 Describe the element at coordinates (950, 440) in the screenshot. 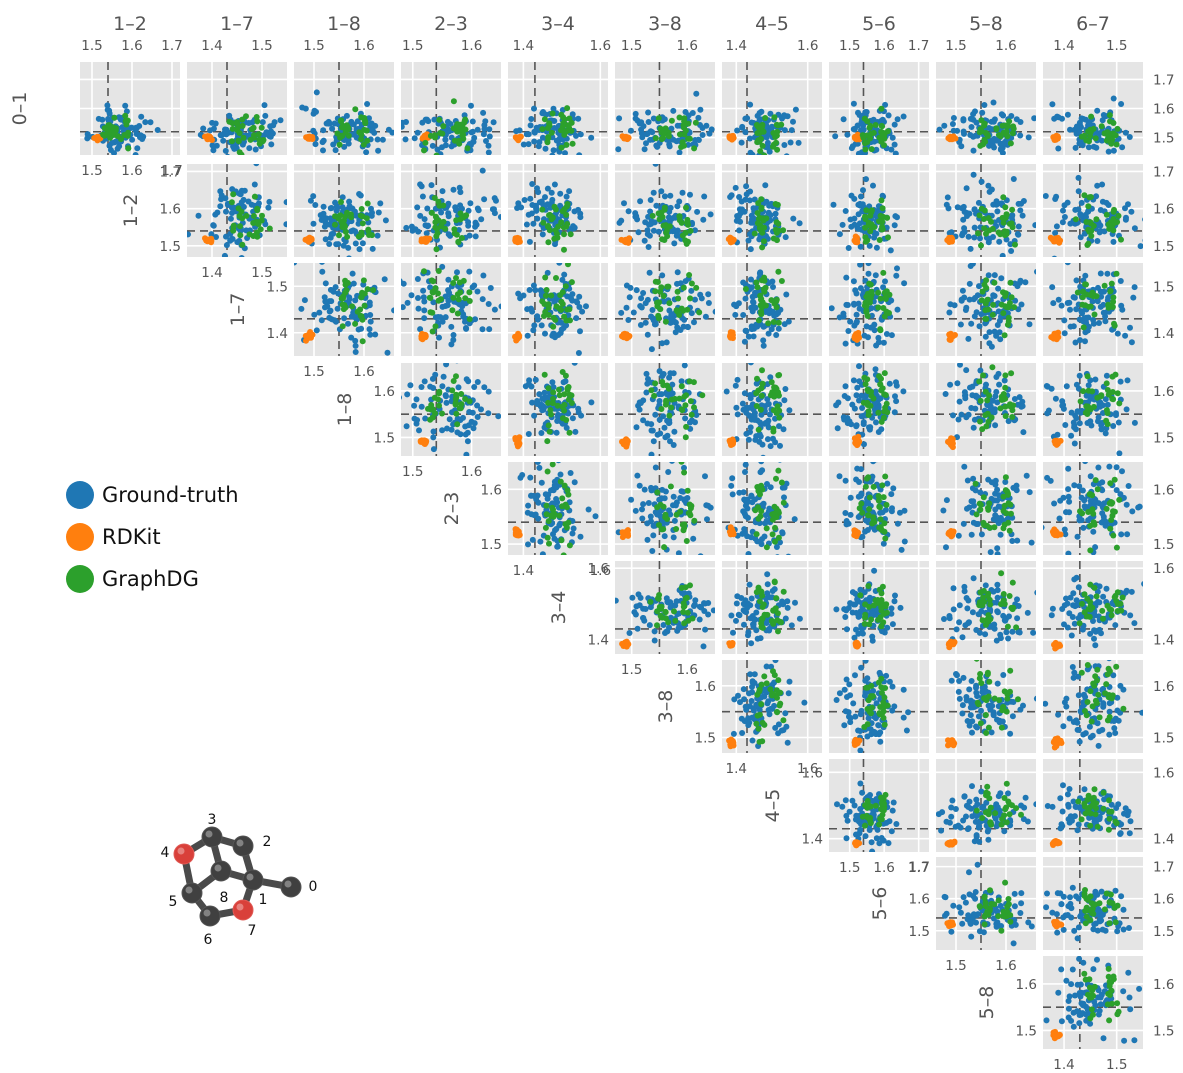

I see `point-rdkit` at that location.